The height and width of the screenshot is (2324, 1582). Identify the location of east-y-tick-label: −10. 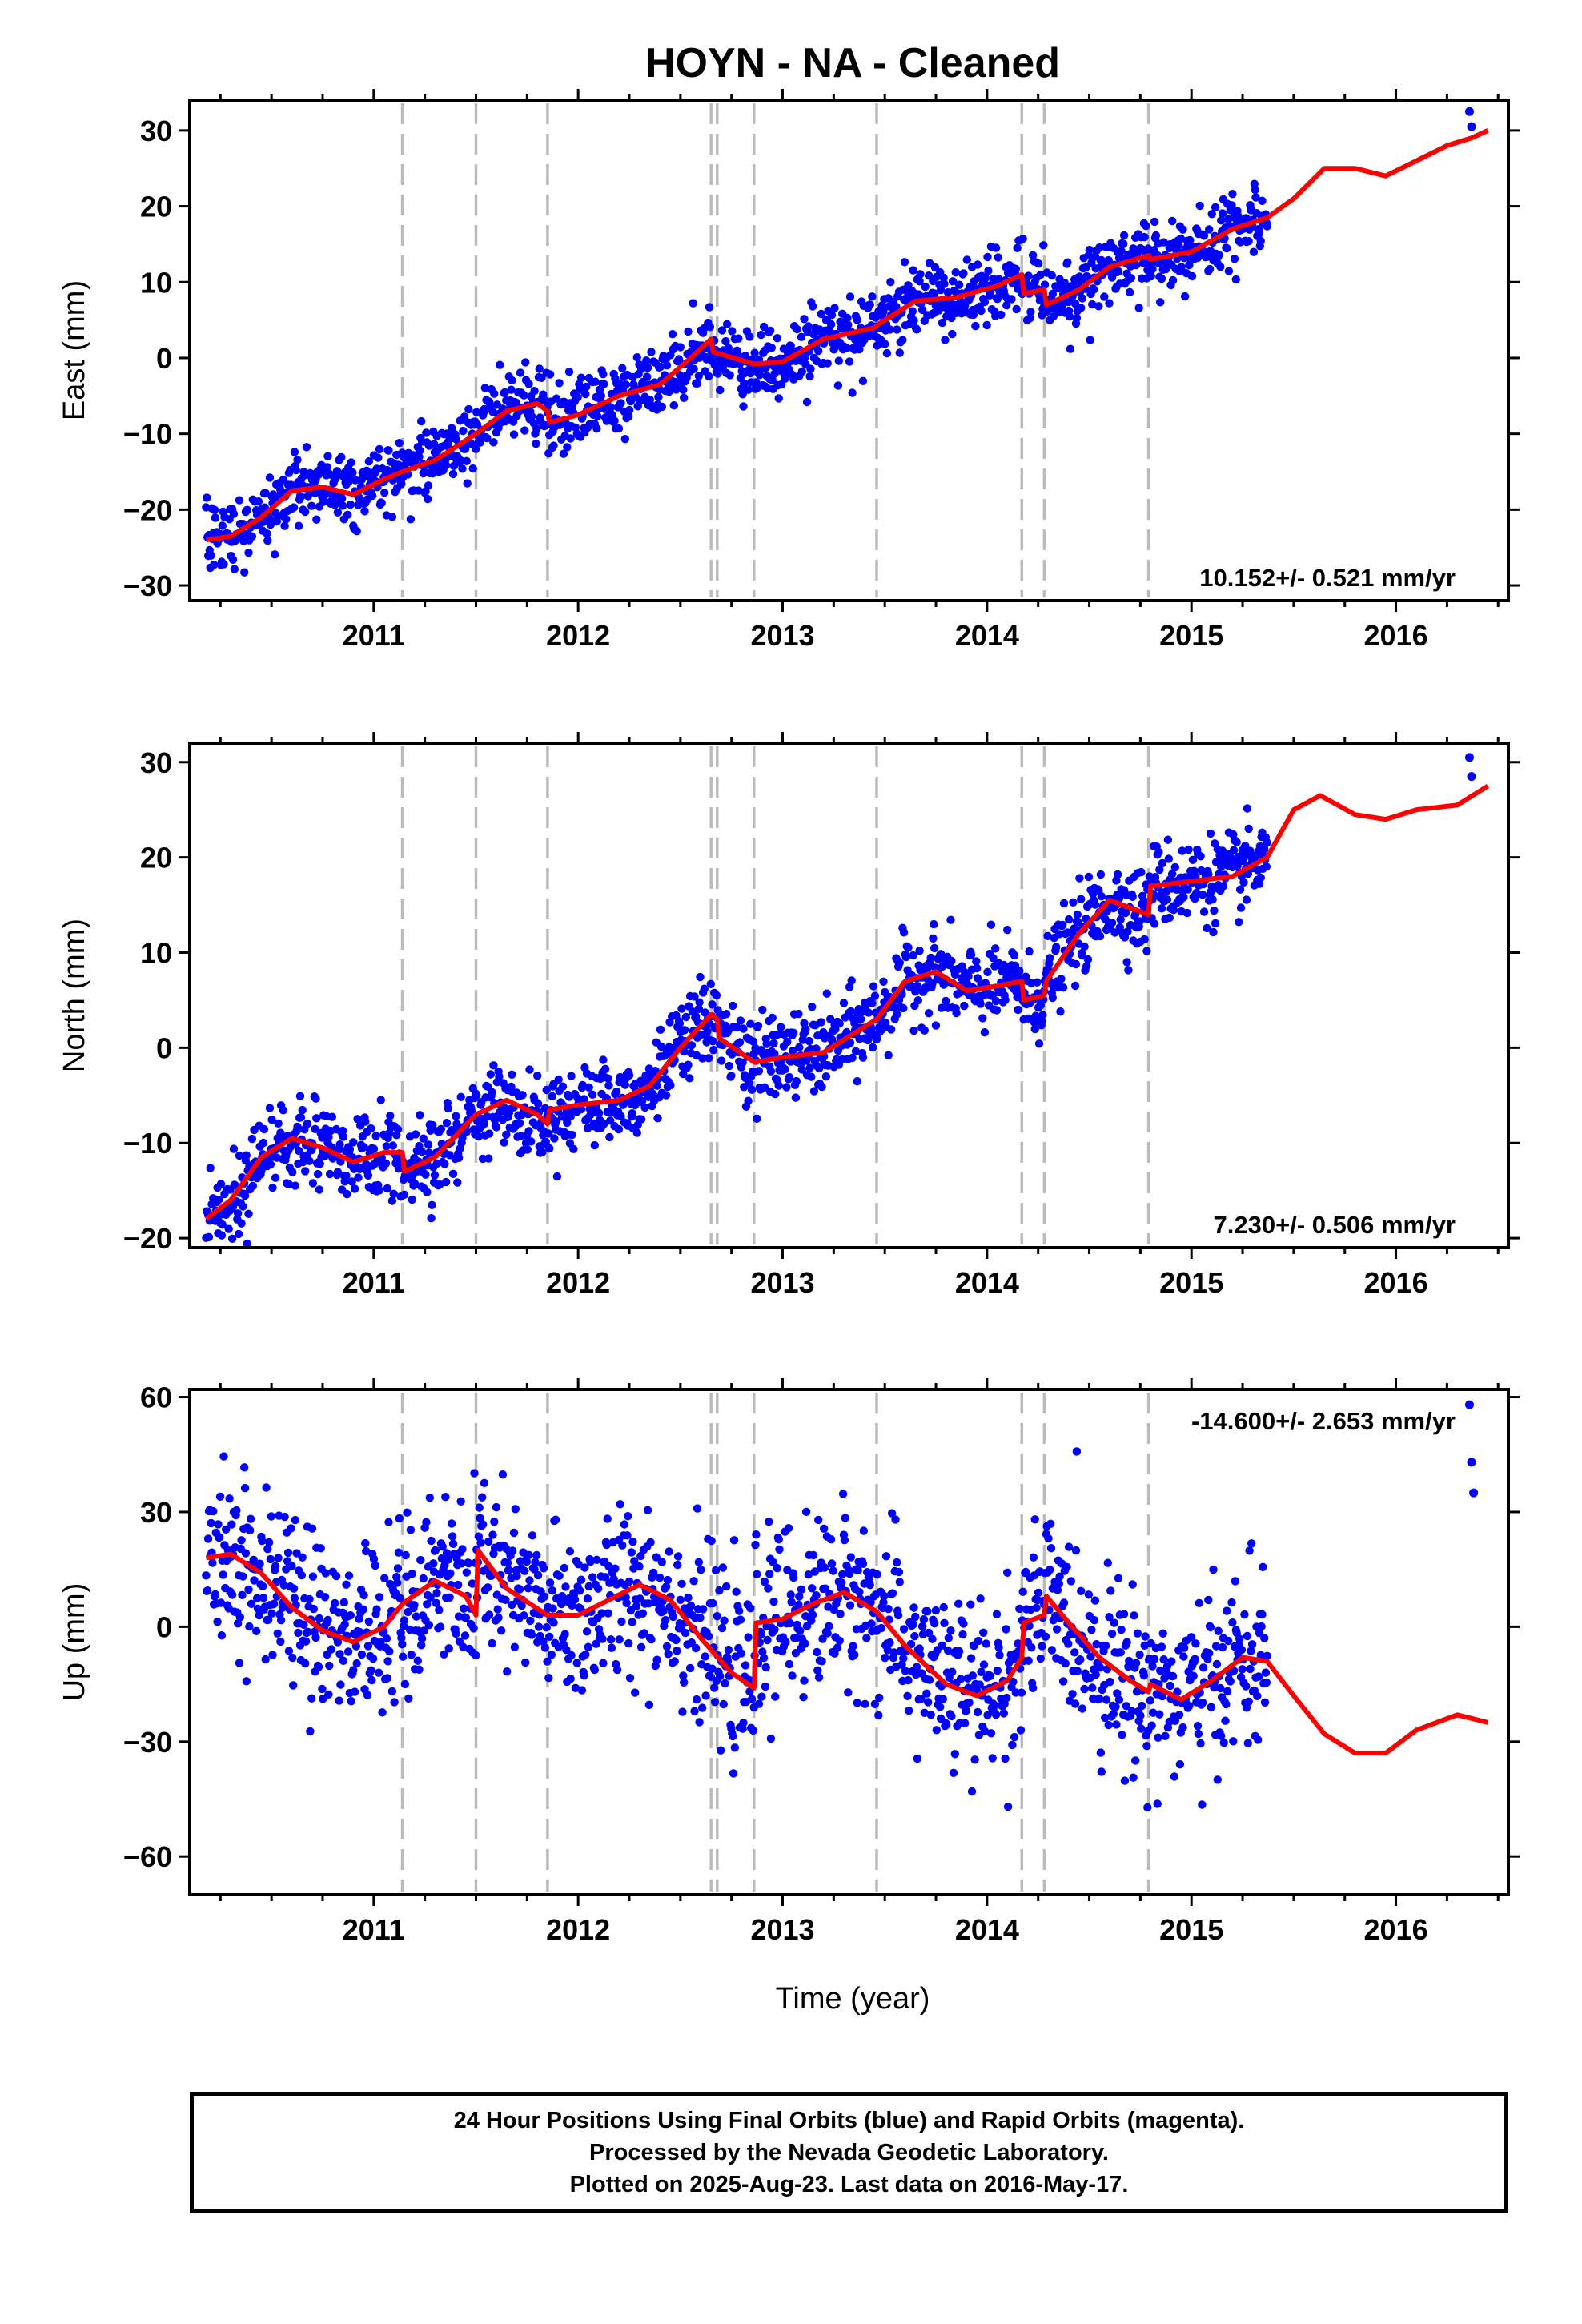
(147, 434).